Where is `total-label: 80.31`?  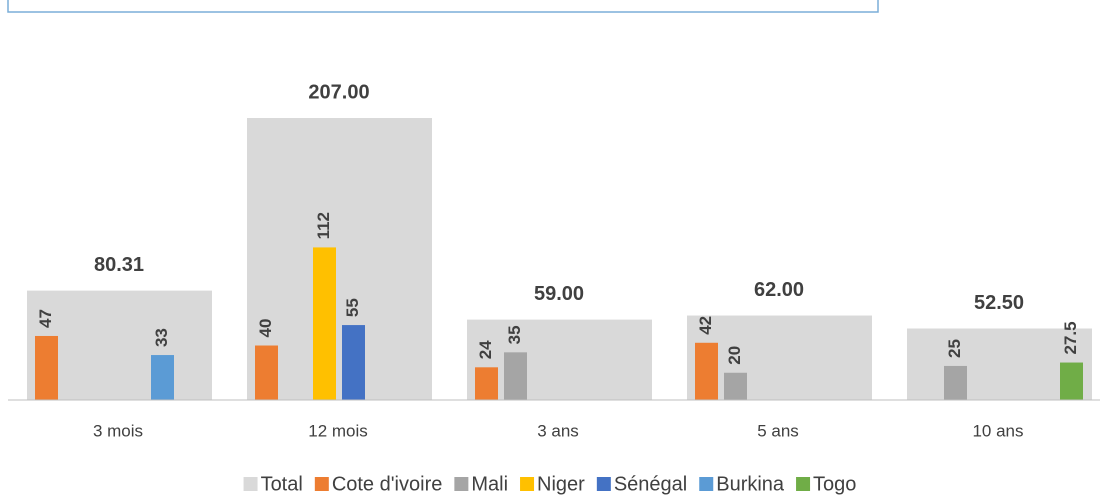 total-label: 80.31 is located at coordinates (119, 265).